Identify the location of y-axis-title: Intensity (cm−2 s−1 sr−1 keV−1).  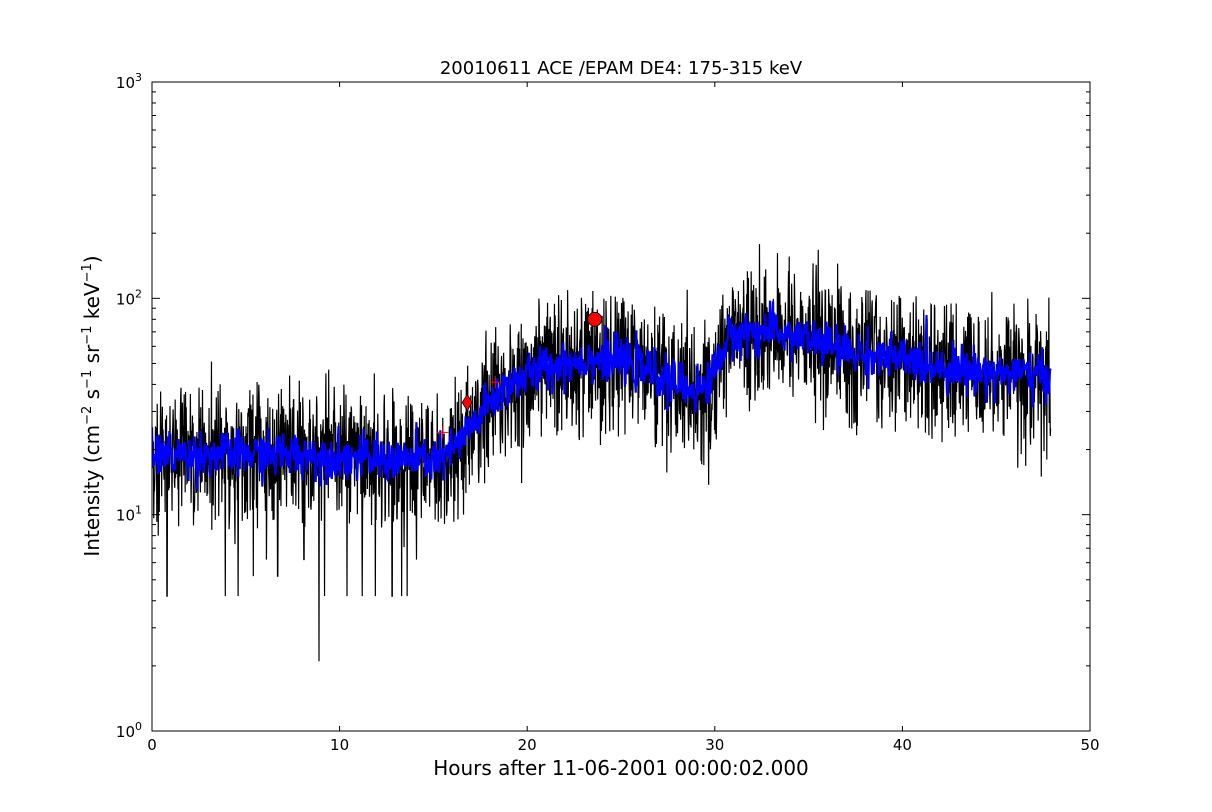
(92, 405).